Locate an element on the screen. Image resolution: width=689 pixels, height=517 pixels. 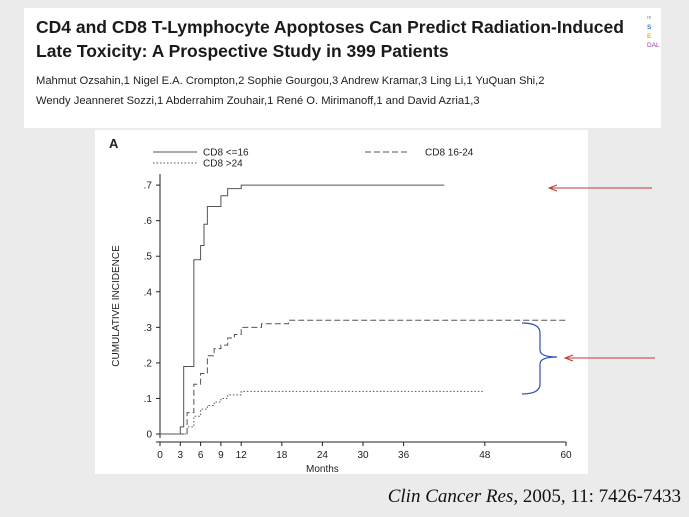
x-tick-label: 3 is located at coordinates (181, 455).